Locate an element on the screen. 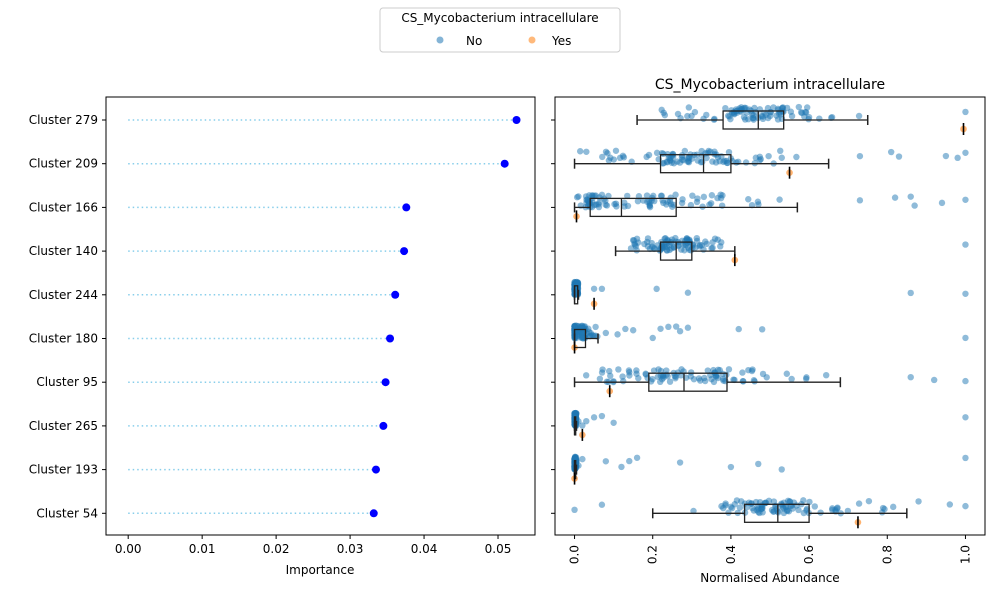 Image resolution: width=1000 pixels, height=600 pixels. importance-x-axis-label: Importance is located at coordinates (320, 570).